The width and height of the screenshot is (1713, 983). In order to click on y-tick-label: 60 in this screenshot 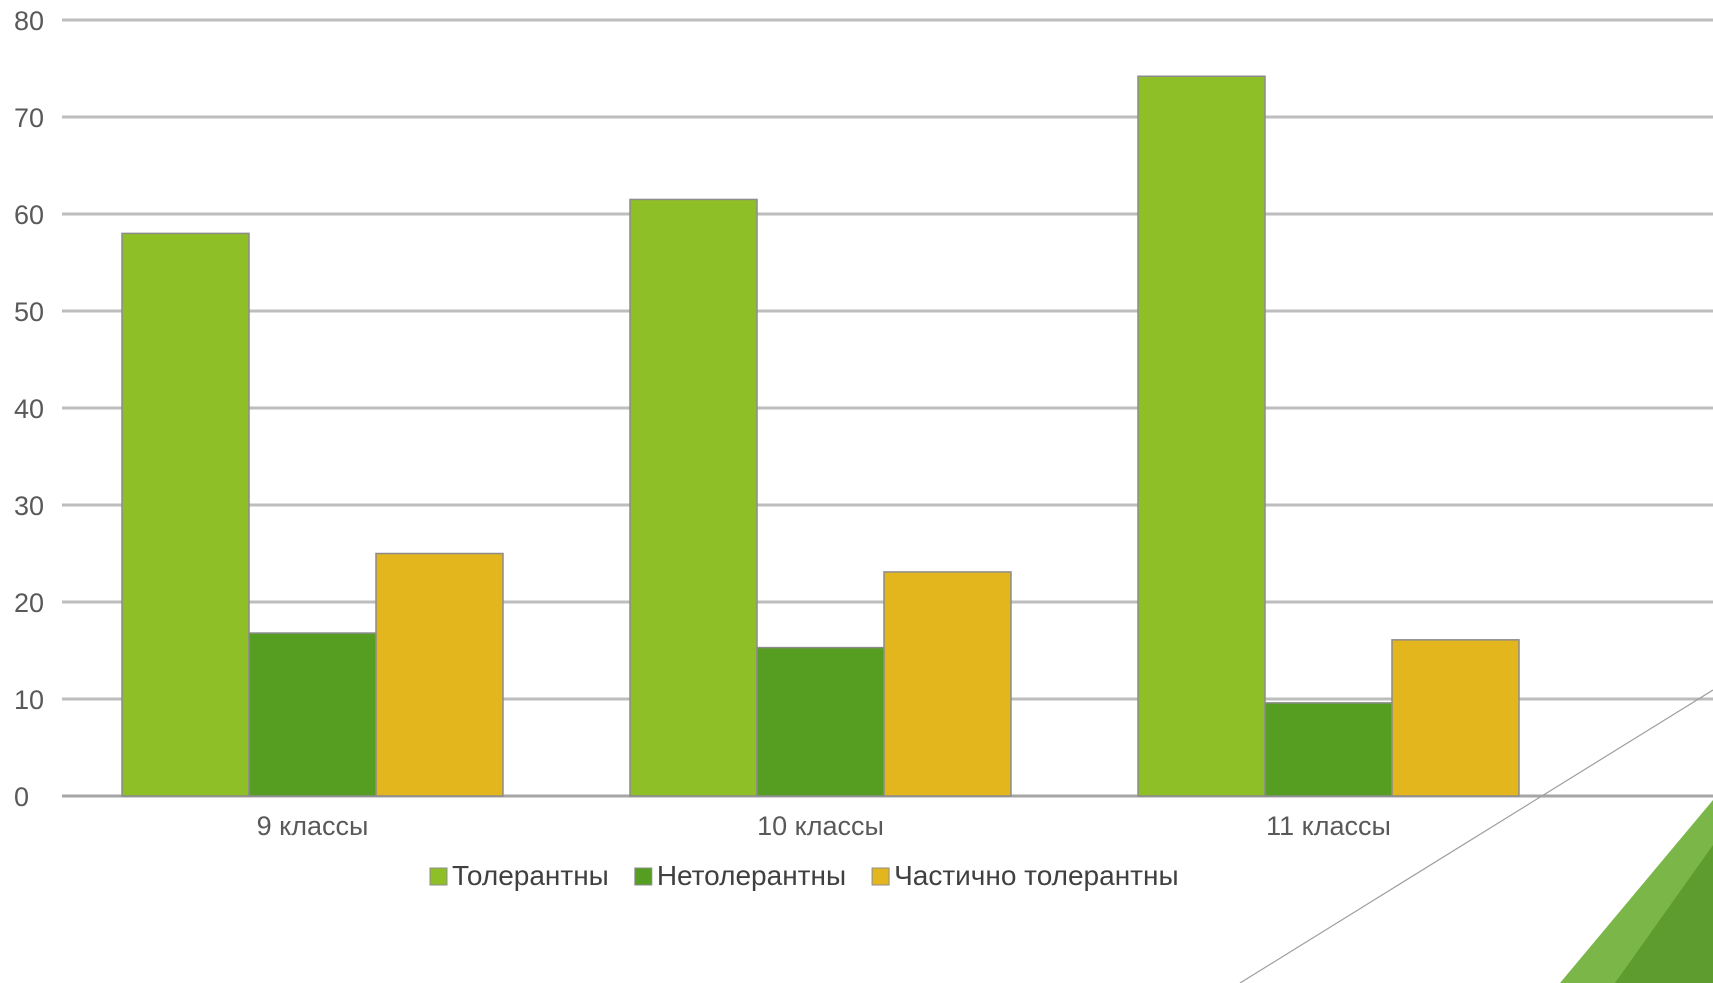, I will do `click(29, 215)`.